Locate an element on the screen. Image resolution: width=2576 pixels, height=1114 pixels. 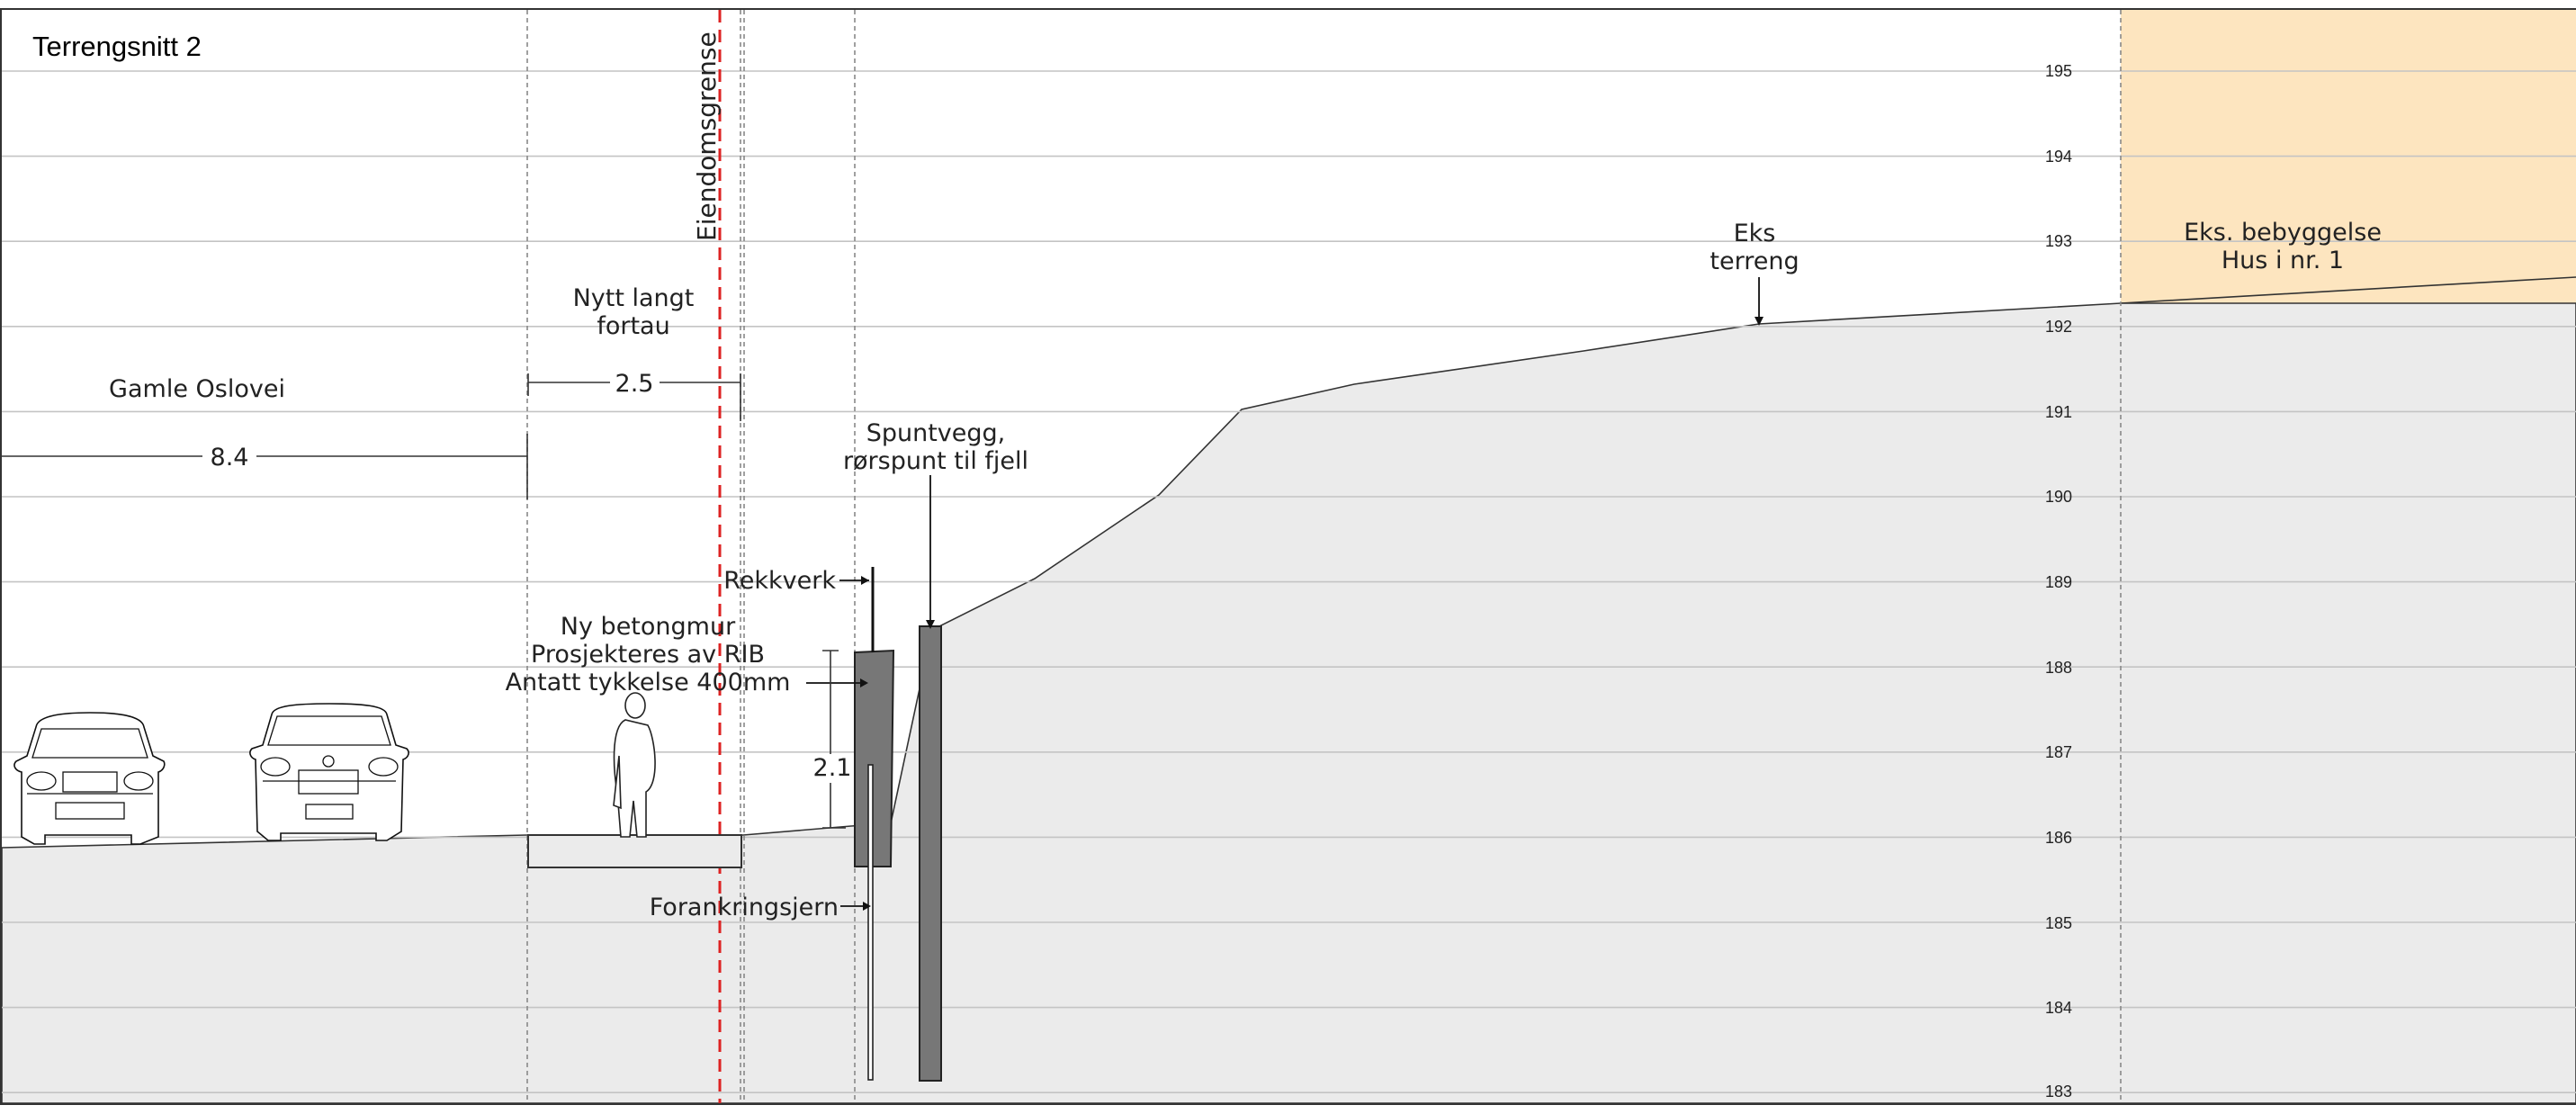
building-label: Eks. bebyggelse is located at coordinates (2283, 233).